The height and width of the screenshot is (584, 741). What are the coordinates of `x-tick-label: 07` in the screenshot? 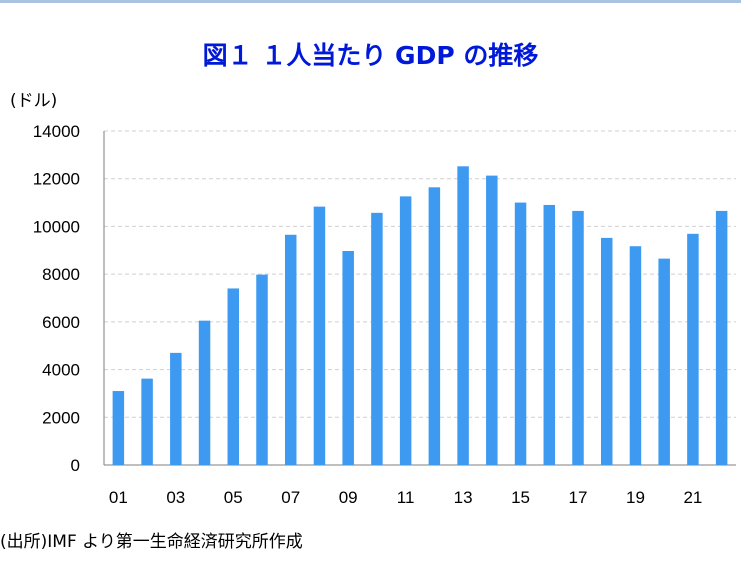 It's located at (290, 497).